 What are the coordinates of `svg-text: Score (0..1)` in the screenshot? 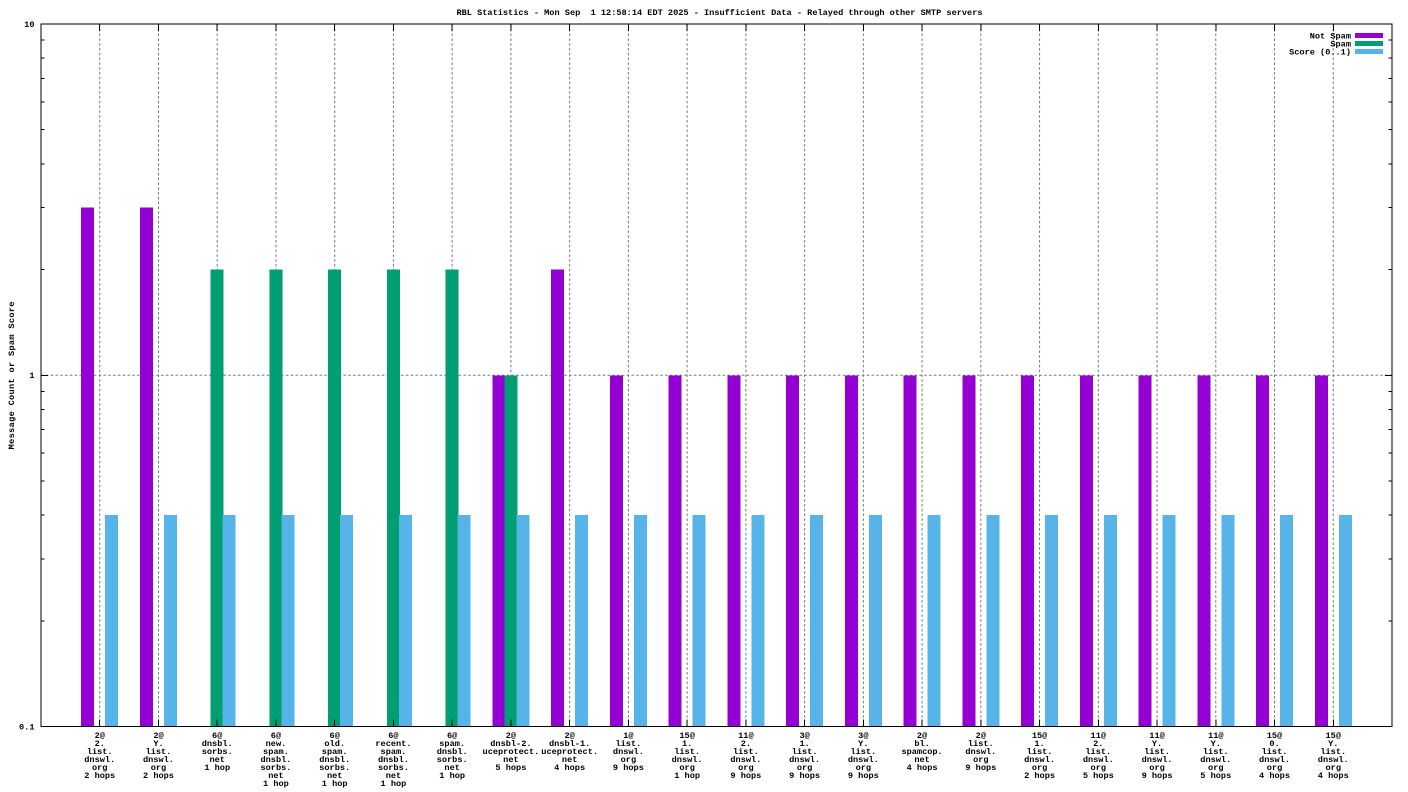 It's located at (1320, 52).